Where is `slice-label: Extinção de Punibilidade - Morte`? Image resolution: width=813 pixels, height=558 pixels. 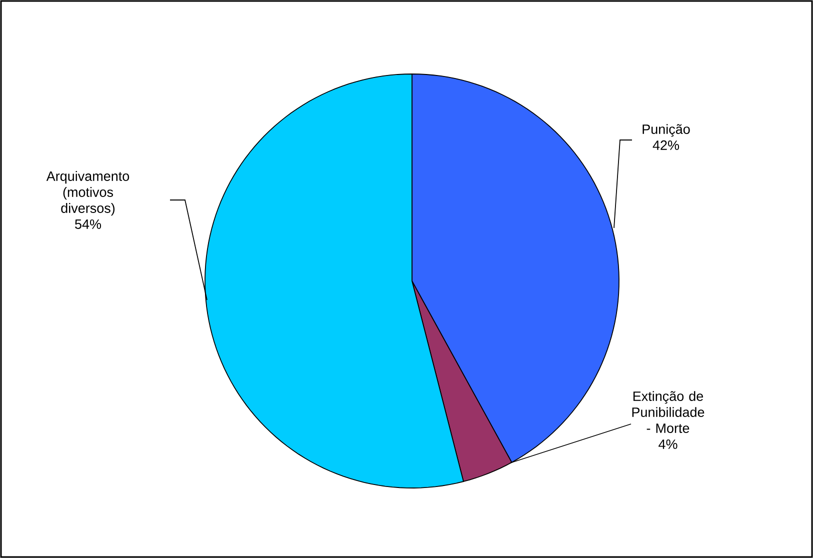 slice-label: Extinção de Punibilidade - Morte is located at coordinates (668, 412).